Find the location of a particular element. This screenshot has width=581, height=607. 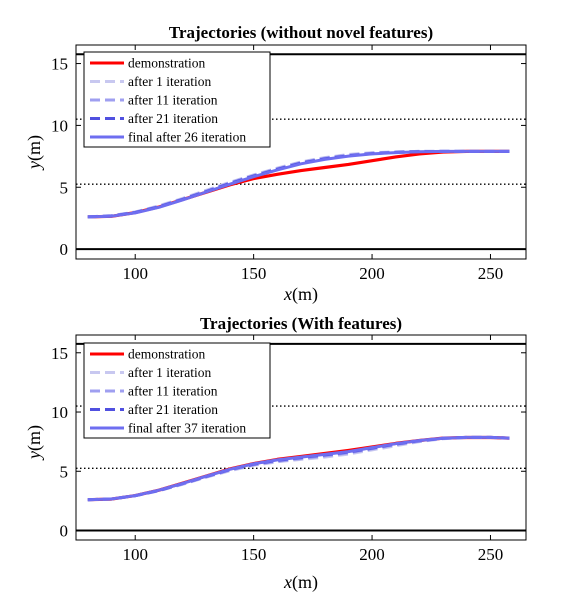

legend-label-4: final after 26 iteration is located at coordinates (187, 137).